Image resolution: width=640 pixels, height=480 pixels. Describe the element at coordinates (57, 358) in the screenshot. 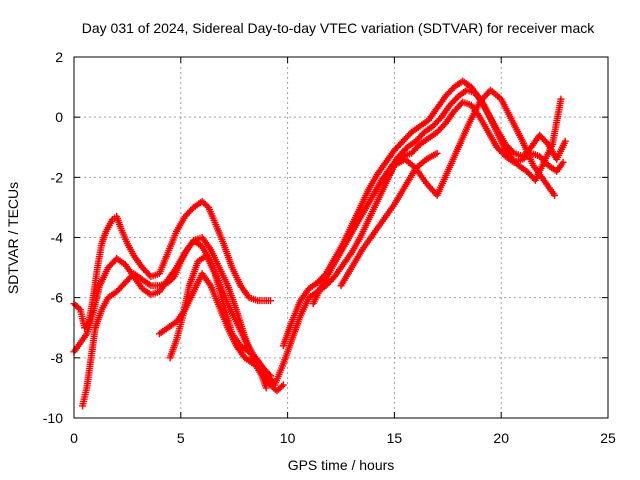

I see `y-tick-label: -8` at that location.